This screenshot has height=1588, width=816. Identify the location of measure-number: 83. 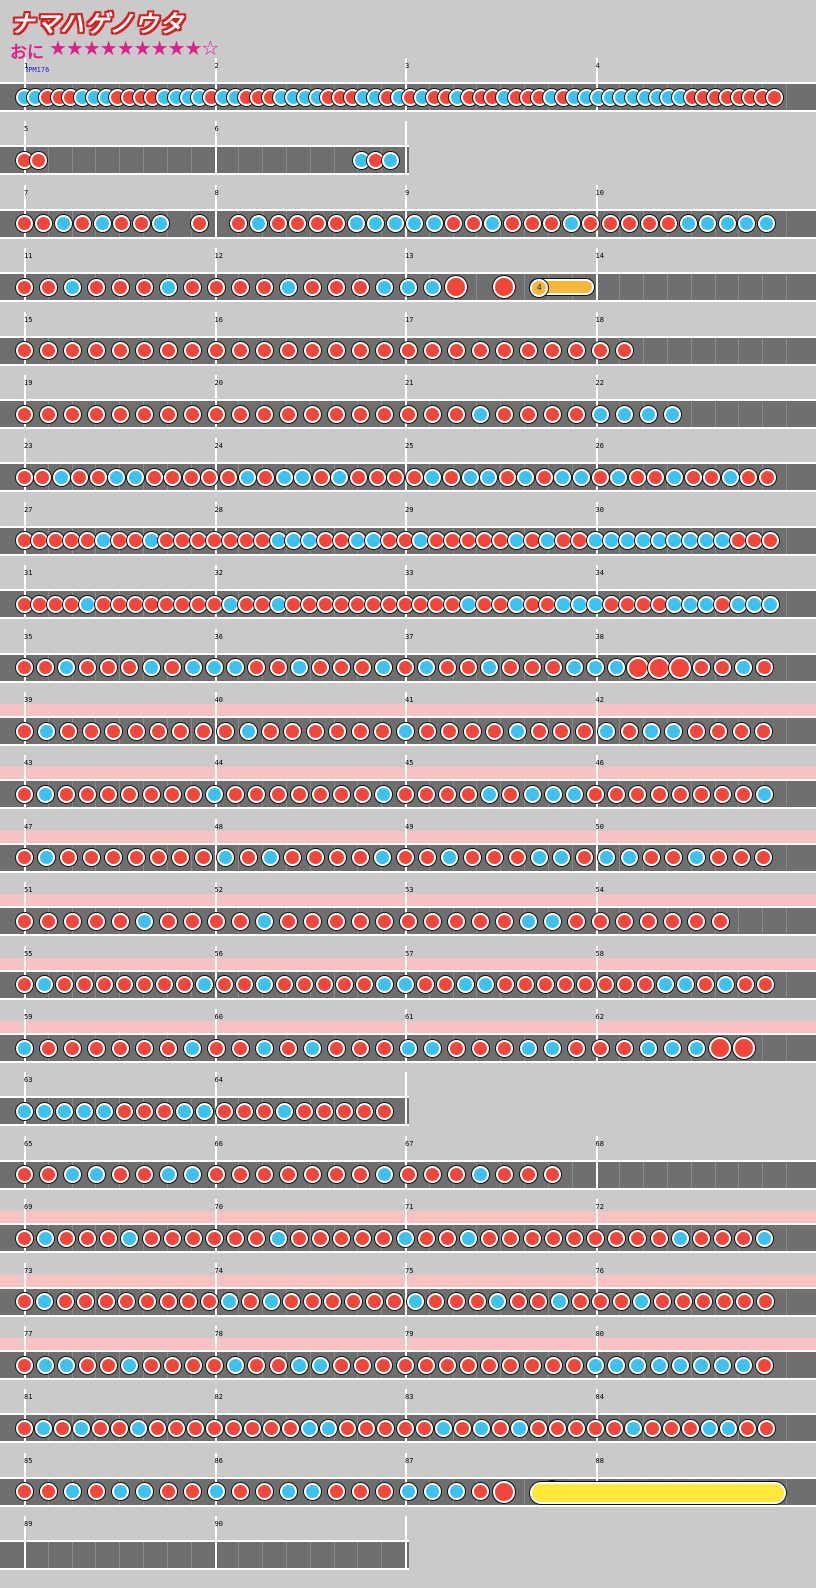
(409, 1397).